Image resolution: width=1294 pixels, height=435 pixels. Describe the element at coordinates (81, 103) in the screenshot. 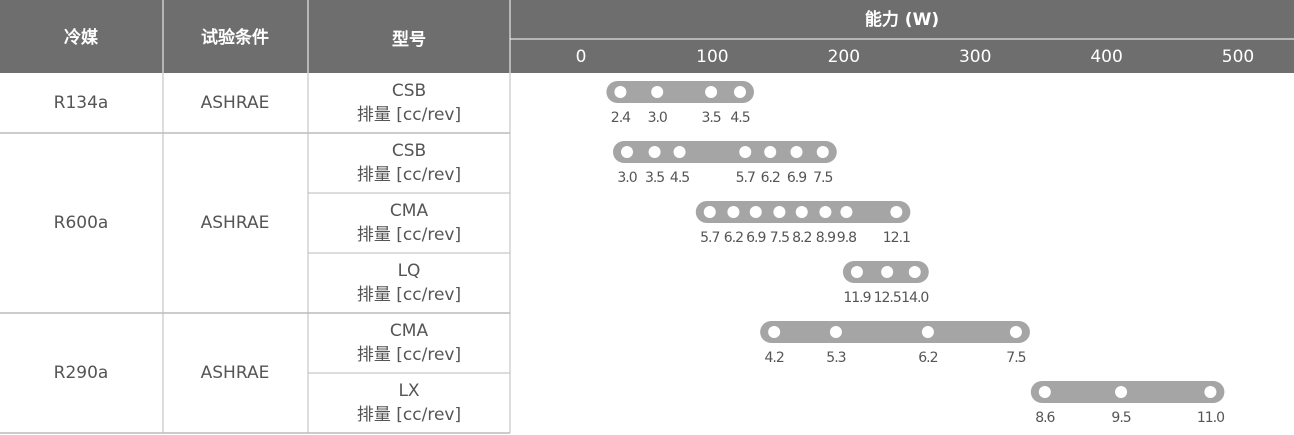

I see `refrigerant: R134a` at that location.